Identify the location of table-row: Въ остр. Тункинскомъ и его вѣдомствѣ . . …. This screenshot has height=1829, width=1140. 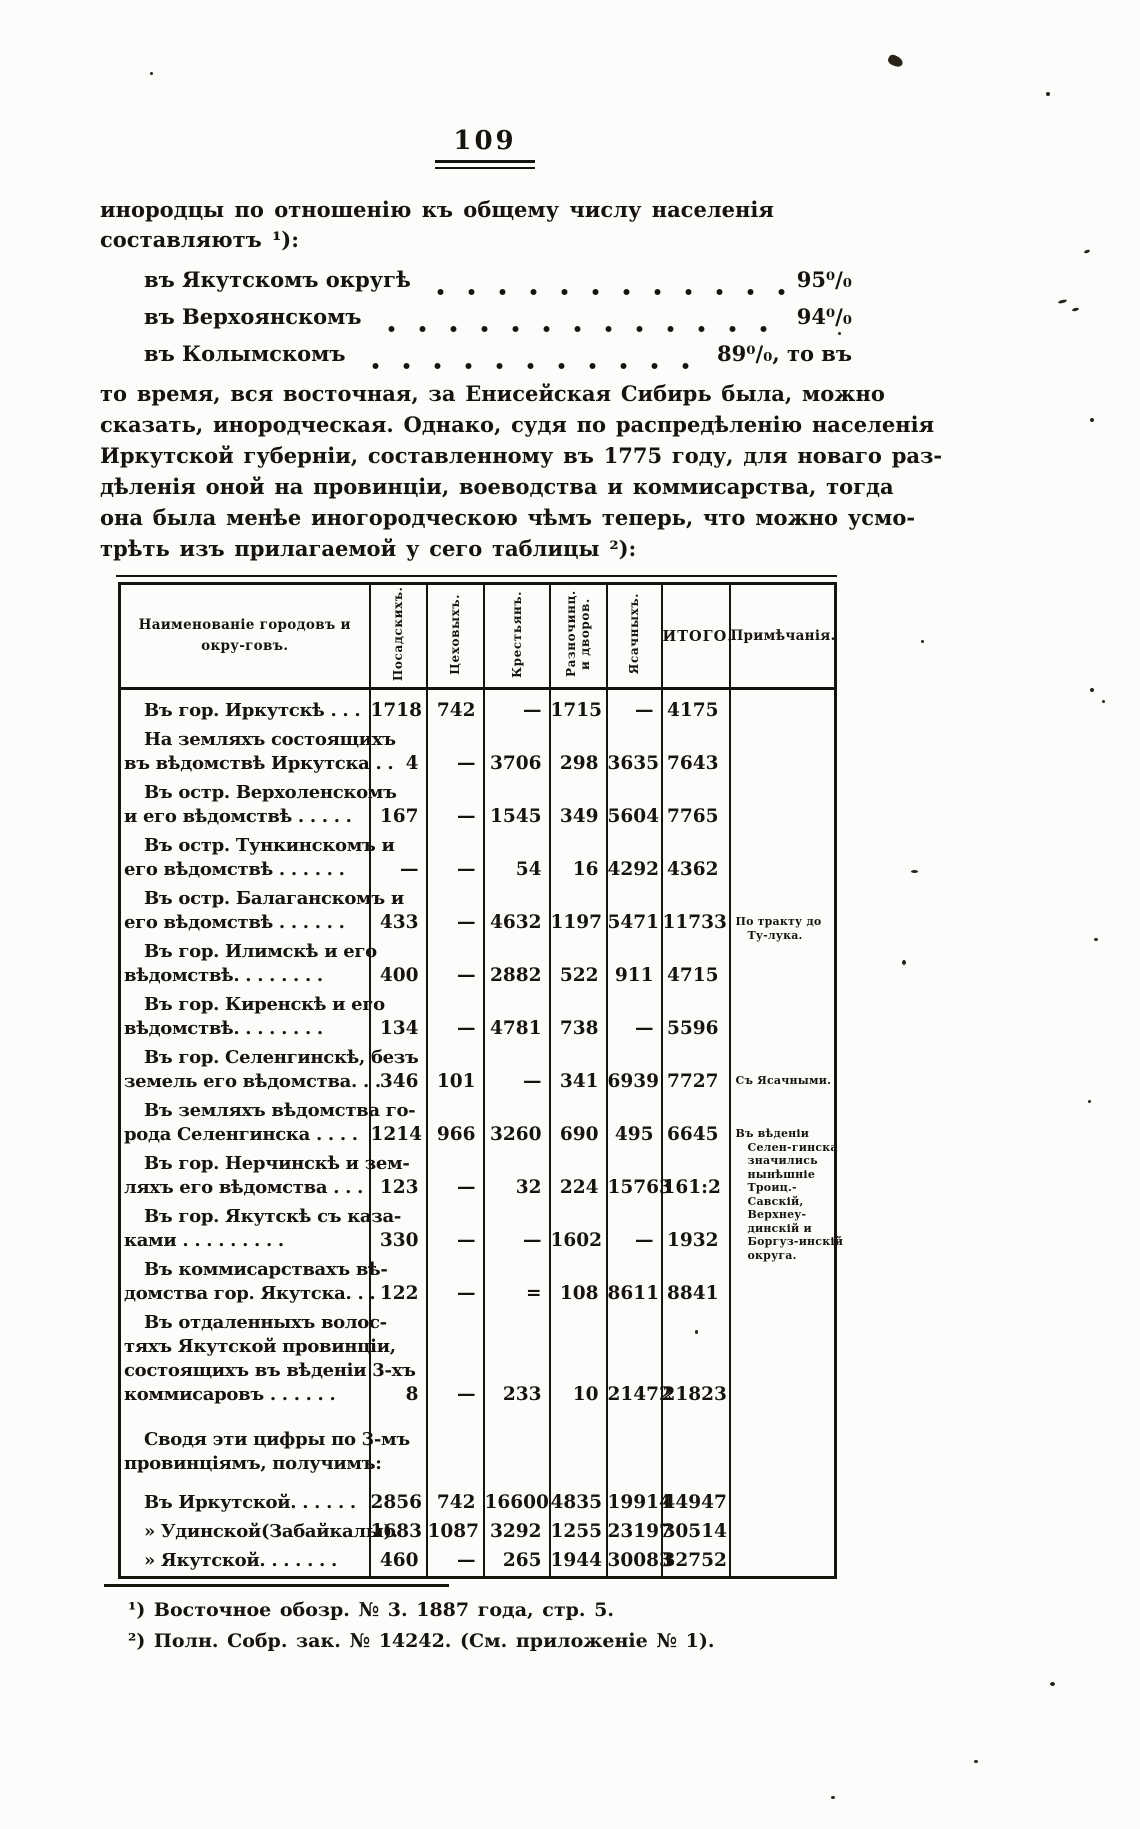
(478, 858).